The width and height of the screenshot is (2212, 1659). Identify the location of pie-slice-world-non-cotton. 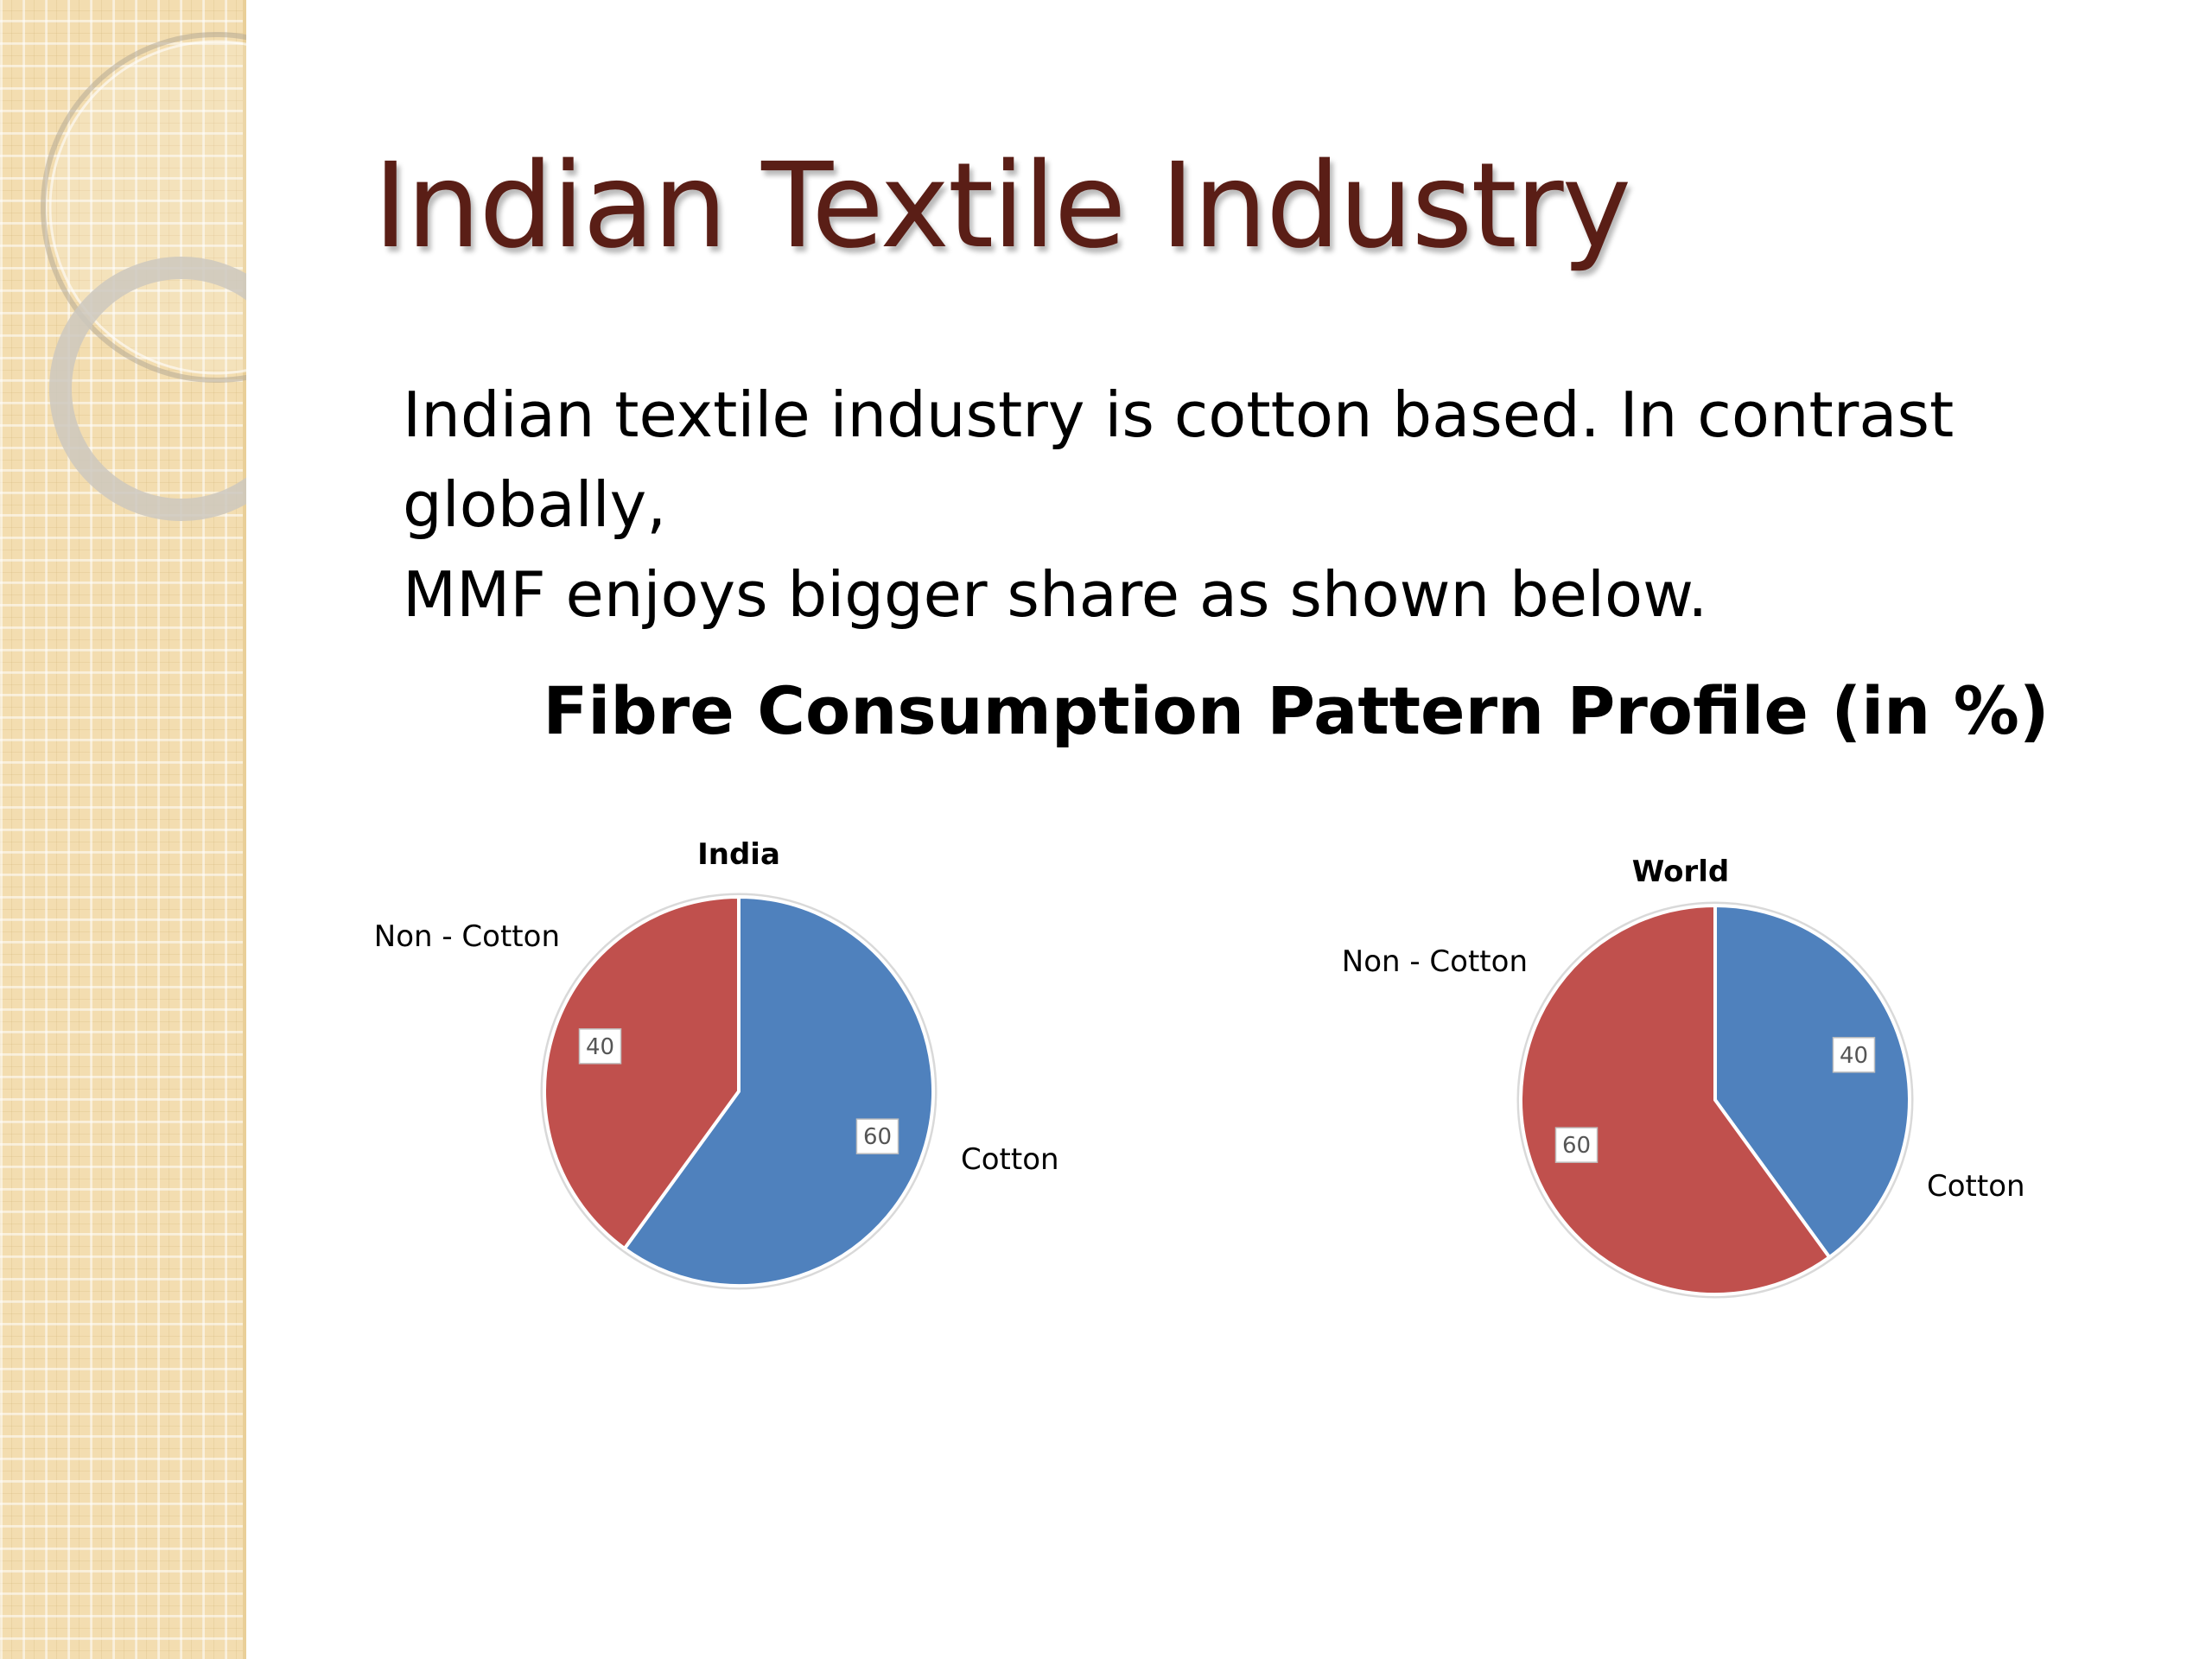
(1676, 1099).